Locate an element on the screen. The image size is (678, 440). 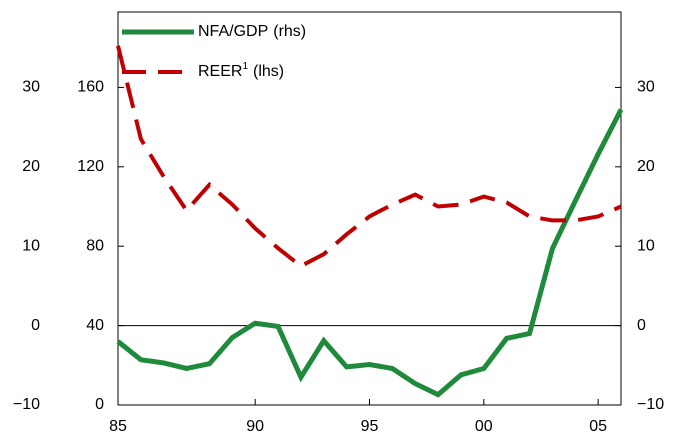
y-tick-label: 120 is located at coordinates (90, 166).